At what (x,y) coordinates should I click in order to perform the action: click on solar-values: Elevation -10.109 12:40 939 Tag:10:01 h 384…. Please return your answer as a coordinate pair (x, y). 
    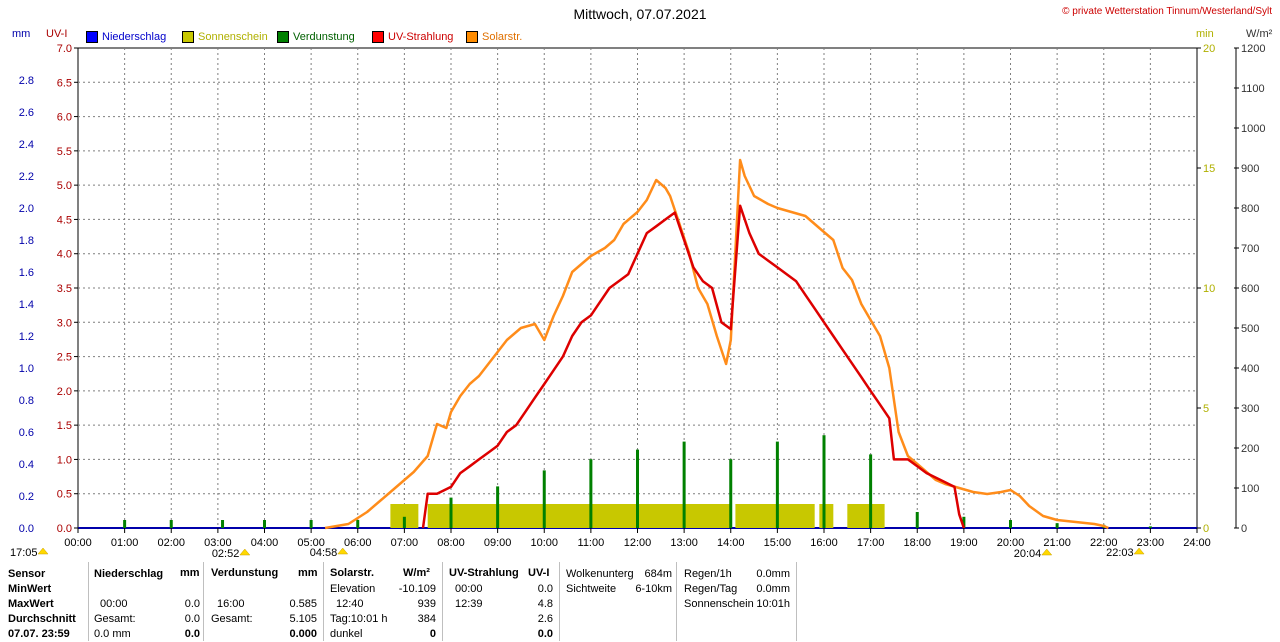
    Looking at the image, I should click on (383, 612).